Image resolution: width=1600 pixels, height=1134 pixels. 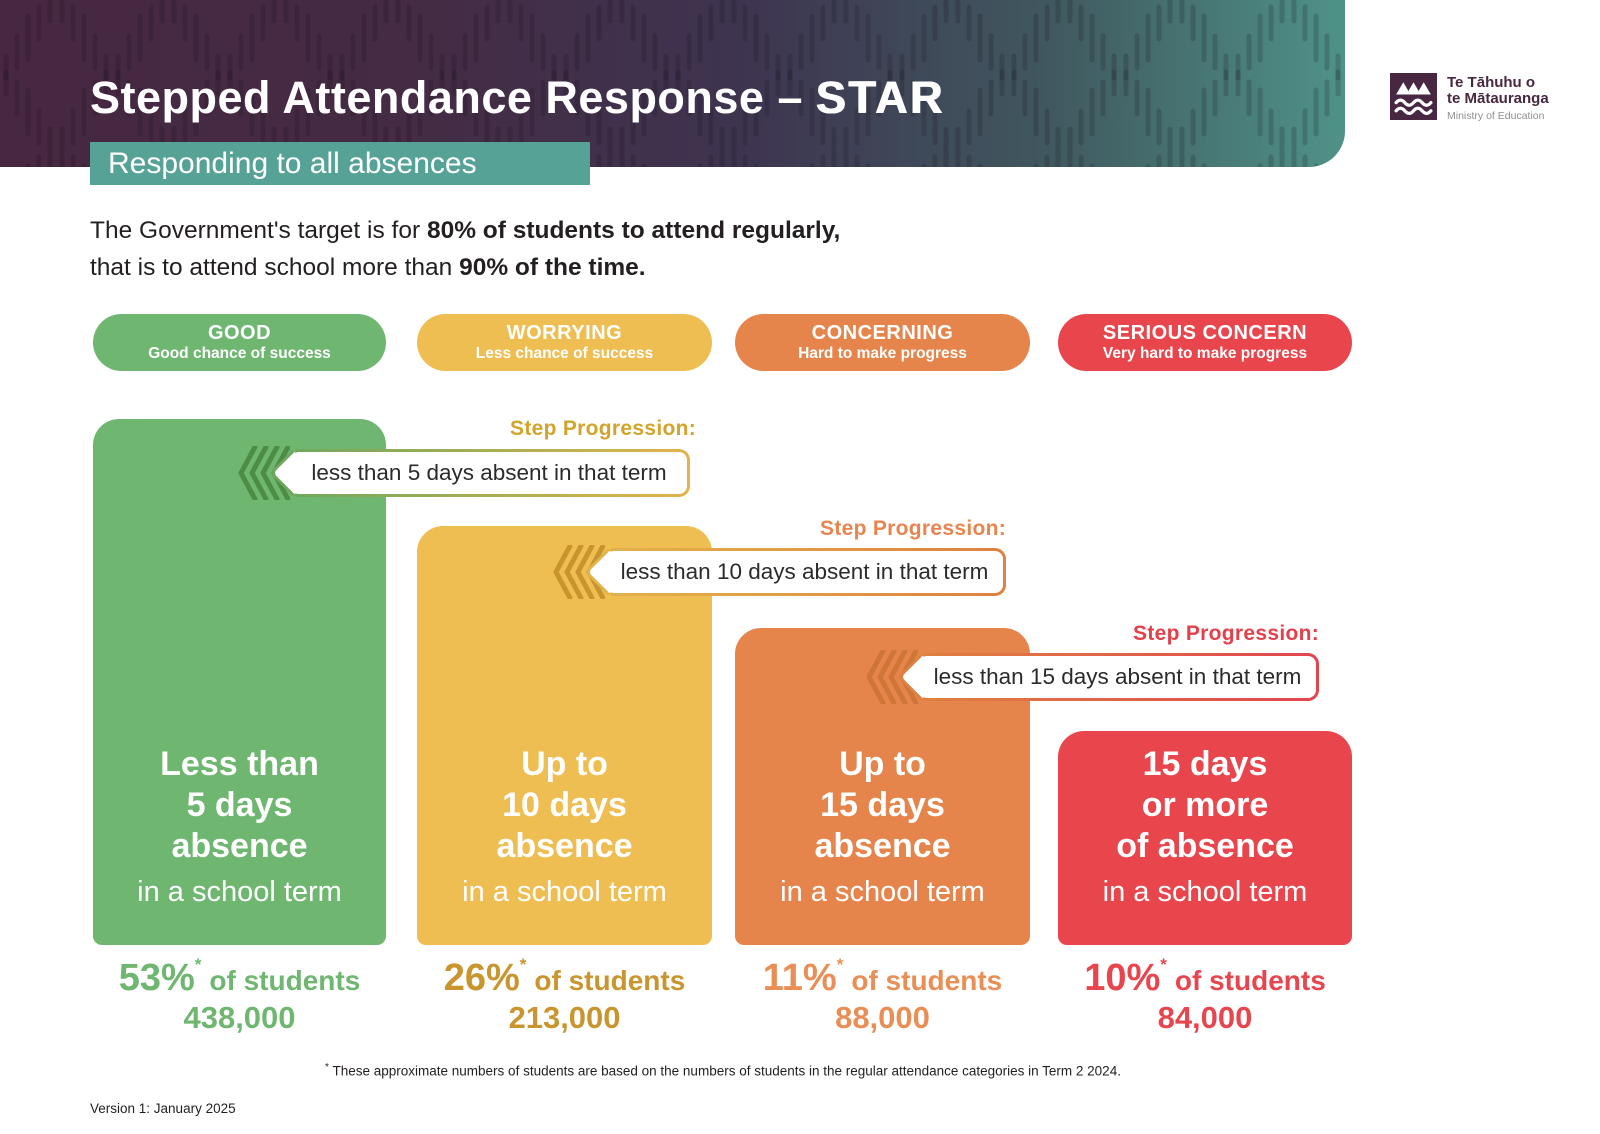 What do you see at coordinates (564, 353) in the screenshot?
I see `pill-worrying-sublabel: Less chance of success` at bounding box center [564, 353].